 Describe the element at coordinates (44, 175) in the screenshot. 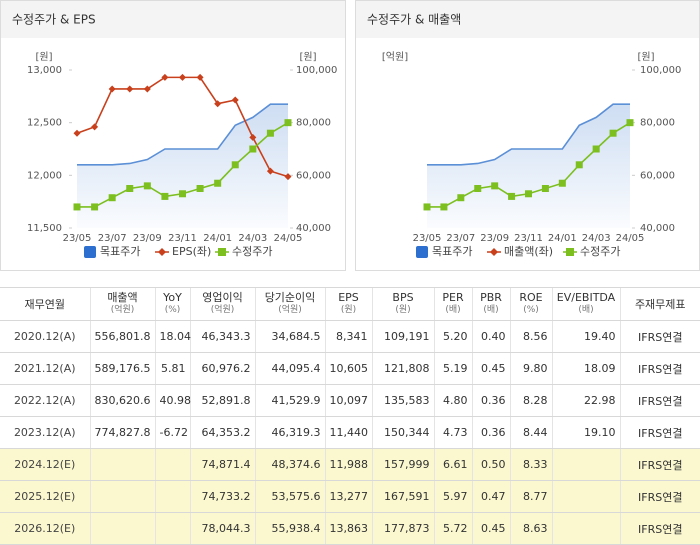

I see `y-tick-label: 12,000` at that location.